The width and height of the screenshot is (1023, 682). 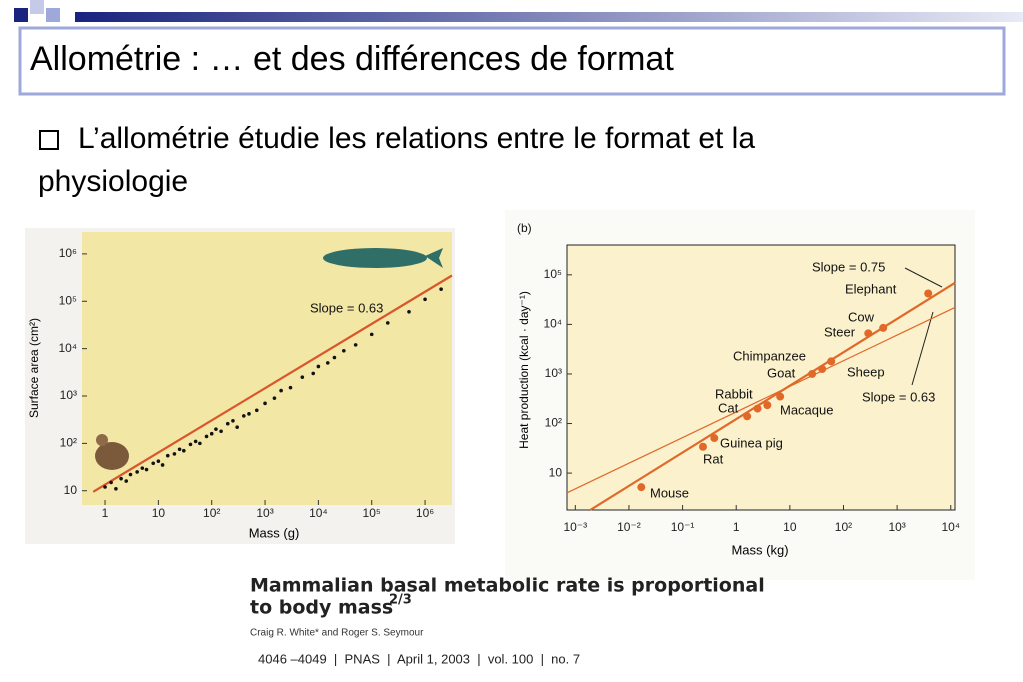 What do you see at coordinates (734, 393) in the screenshot?
I see `point-label: Rabbit` at bounding box center [734, 393].